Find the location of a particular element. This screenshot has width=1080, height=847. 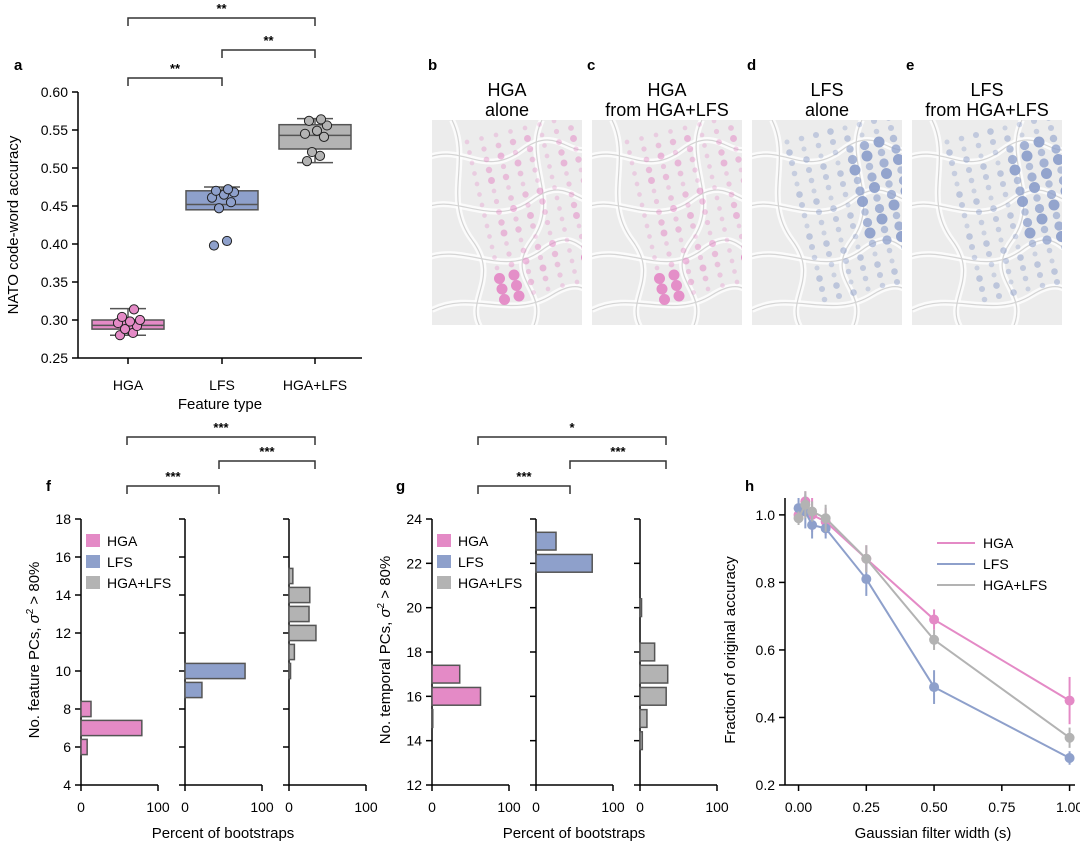

chart-f-bar is located at coordinates (86, 709).